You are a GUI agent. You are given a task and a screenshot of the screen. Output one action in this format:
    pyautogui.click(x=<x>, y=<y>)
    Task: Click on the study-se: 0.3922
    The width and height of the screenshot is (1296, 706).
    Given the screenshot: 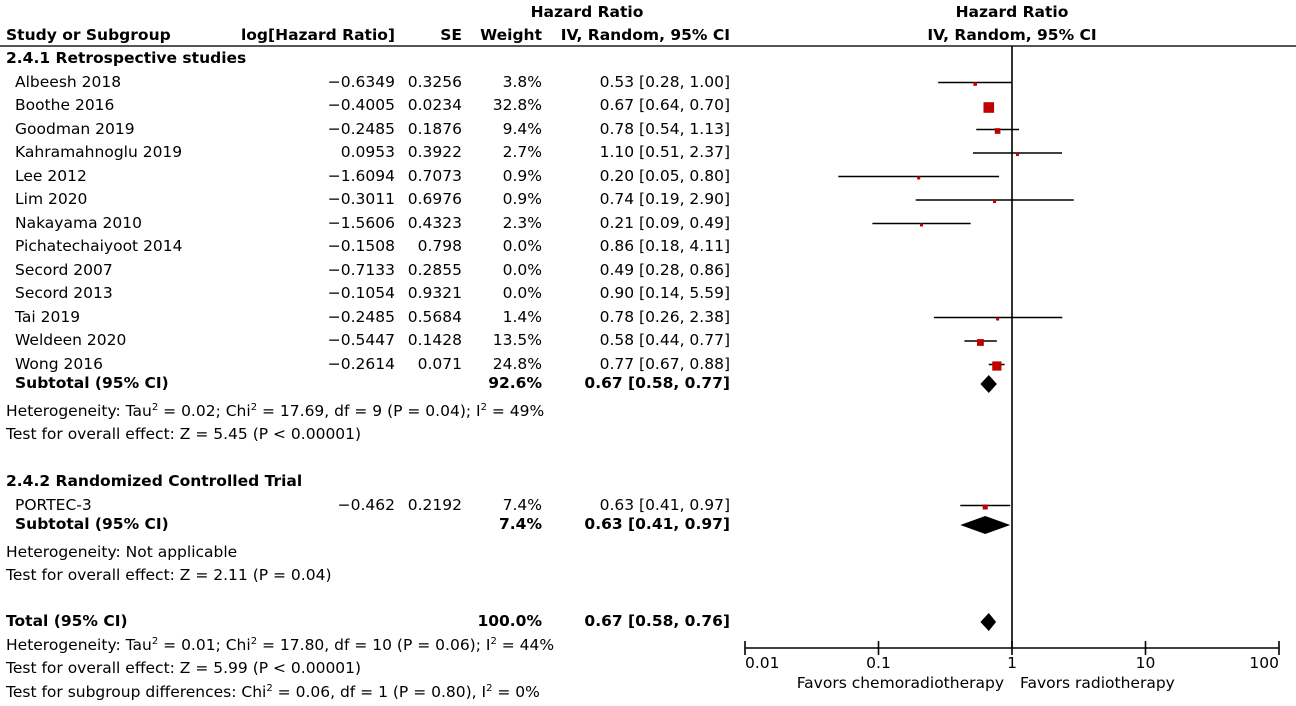 What is the action you would take?
    pyautogui.click(x=434, y=152)
    